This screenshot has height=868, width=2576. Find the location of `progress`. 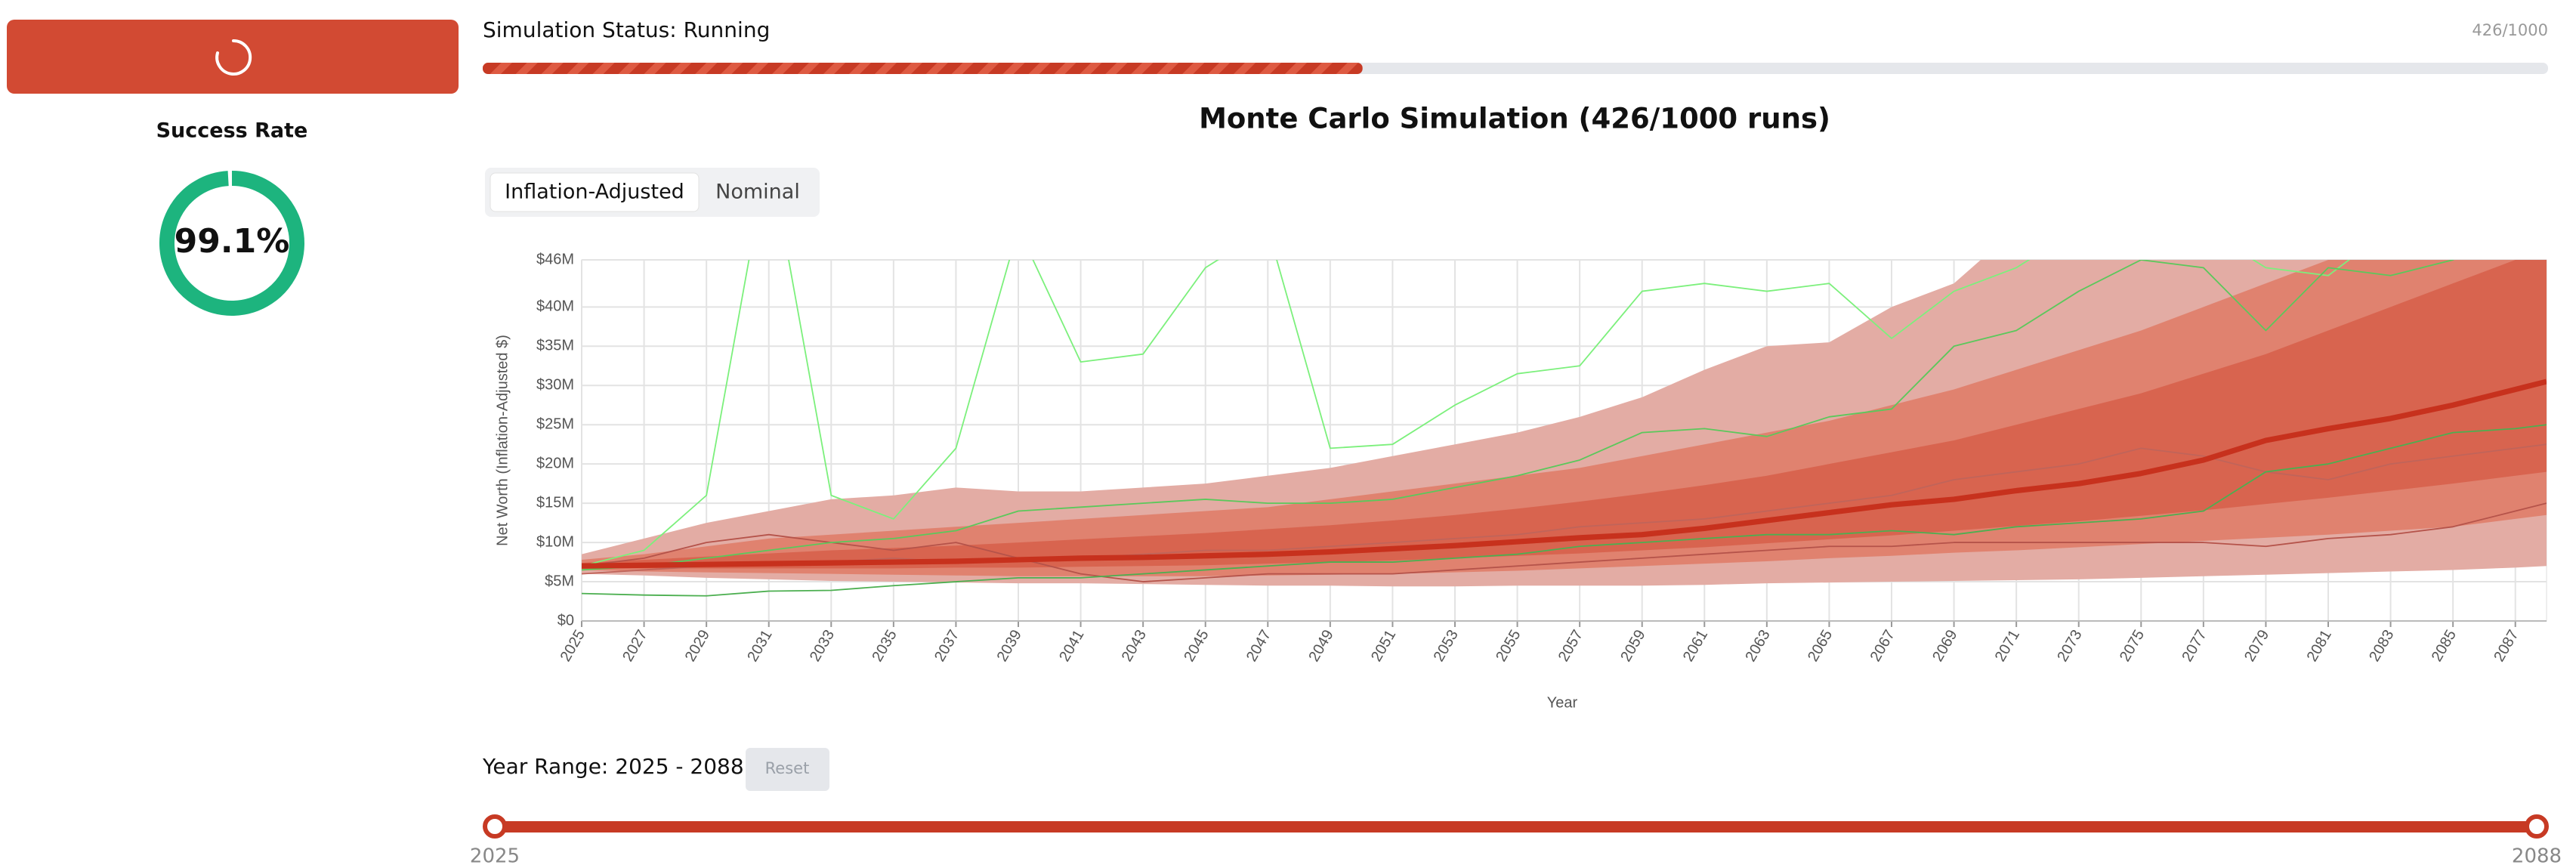

progress is located at coordinates (923, 68).